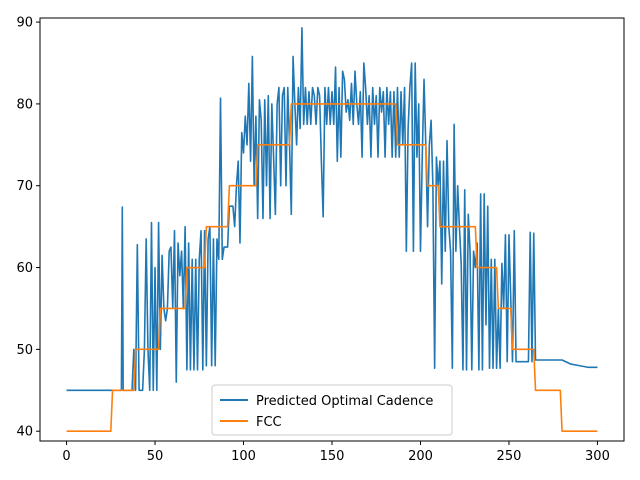 The width and height of the screenshot is (640, 480). What do you see at coordinates (269, 422) in the screenshot?
I see `legend-label-fcc: FCC` at bounding box center [269, 422].